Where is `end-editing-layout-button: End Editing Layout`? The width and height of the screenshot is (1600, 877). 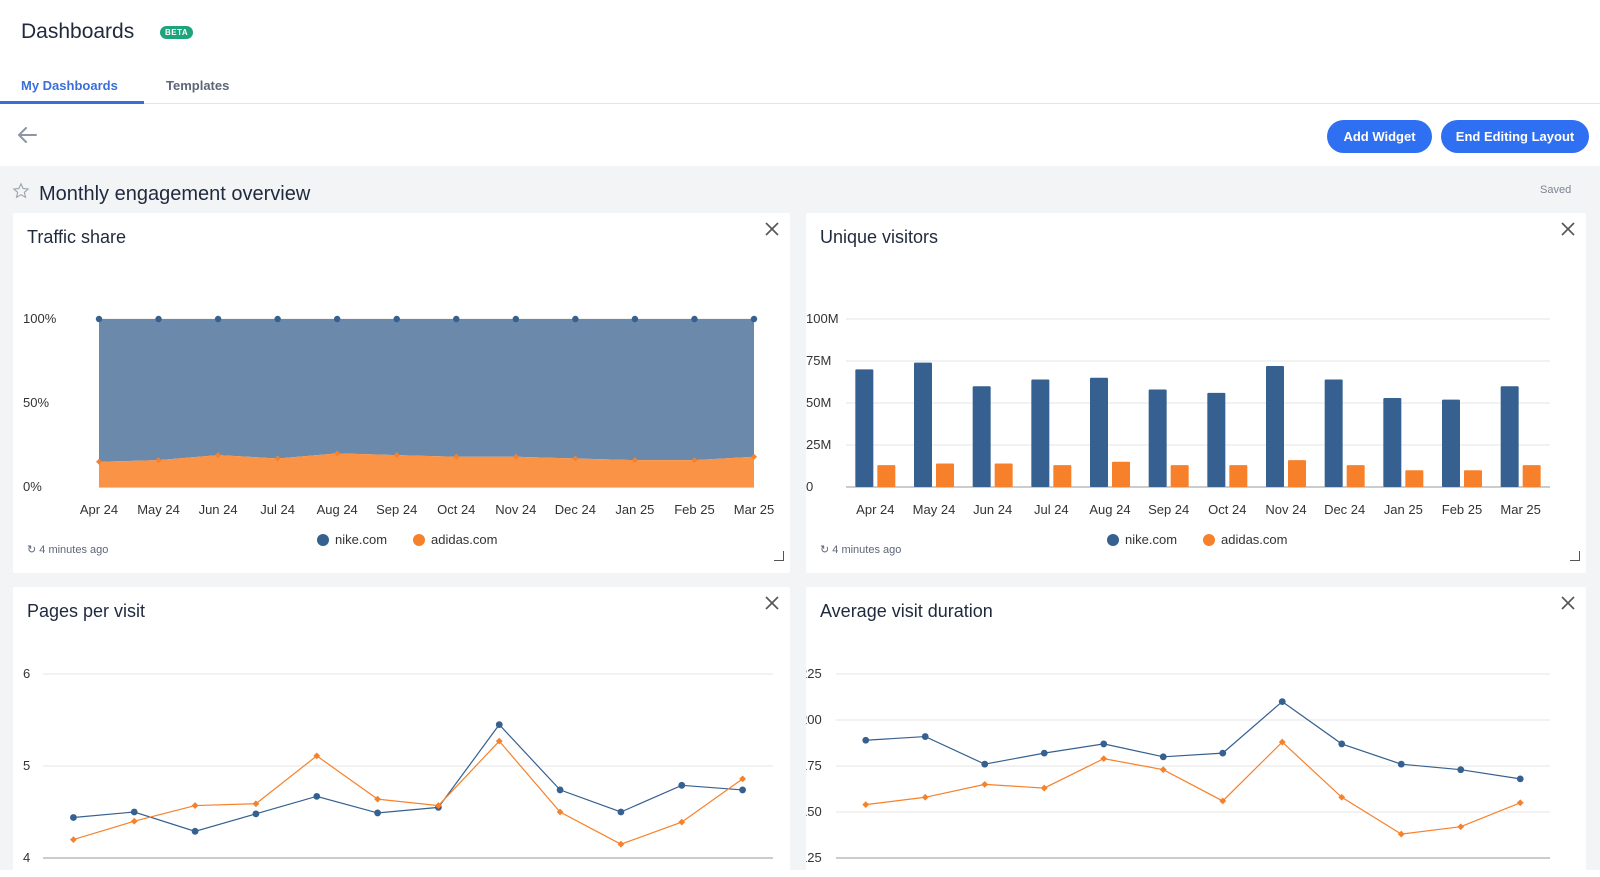
end-editing-layout-button: End Editing Layout is located at coordinates (1515, 136).